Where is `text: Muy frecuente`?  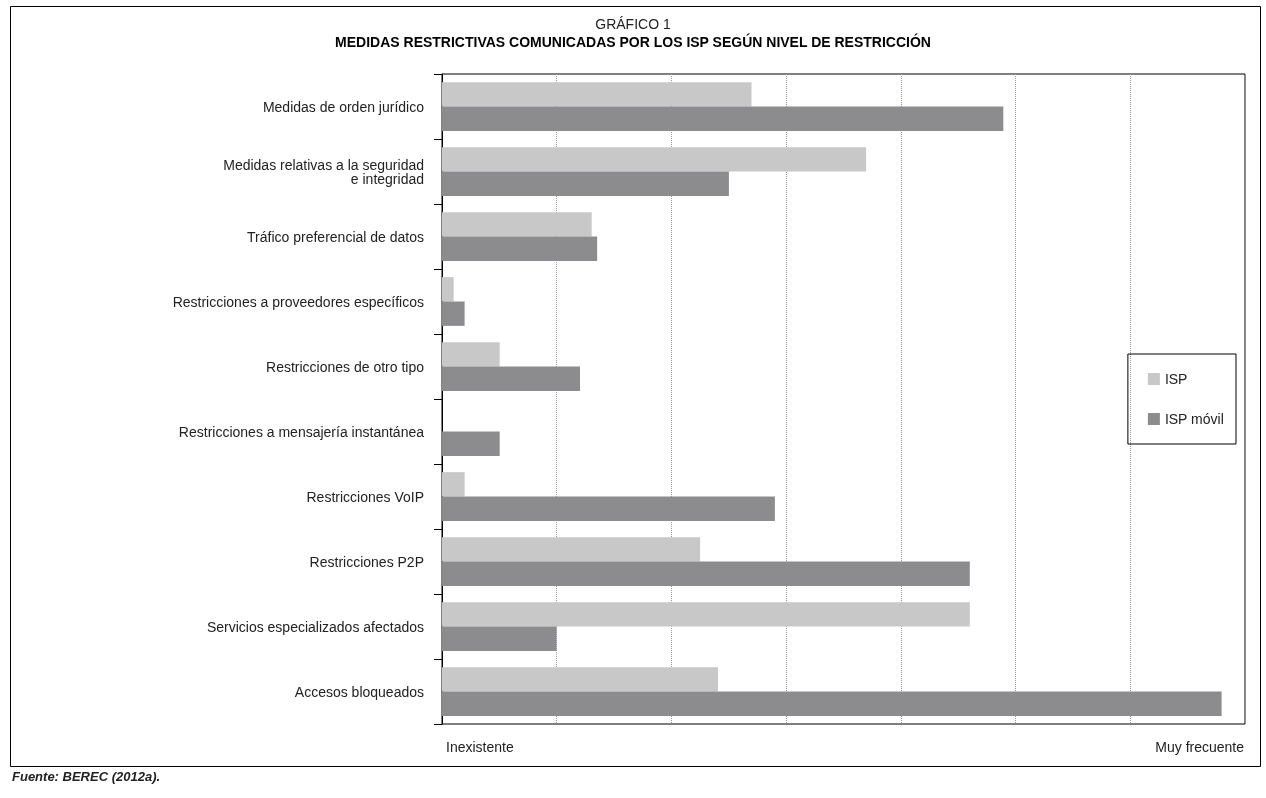 text: Muy frecuente is located at coordinates (1200, 747).